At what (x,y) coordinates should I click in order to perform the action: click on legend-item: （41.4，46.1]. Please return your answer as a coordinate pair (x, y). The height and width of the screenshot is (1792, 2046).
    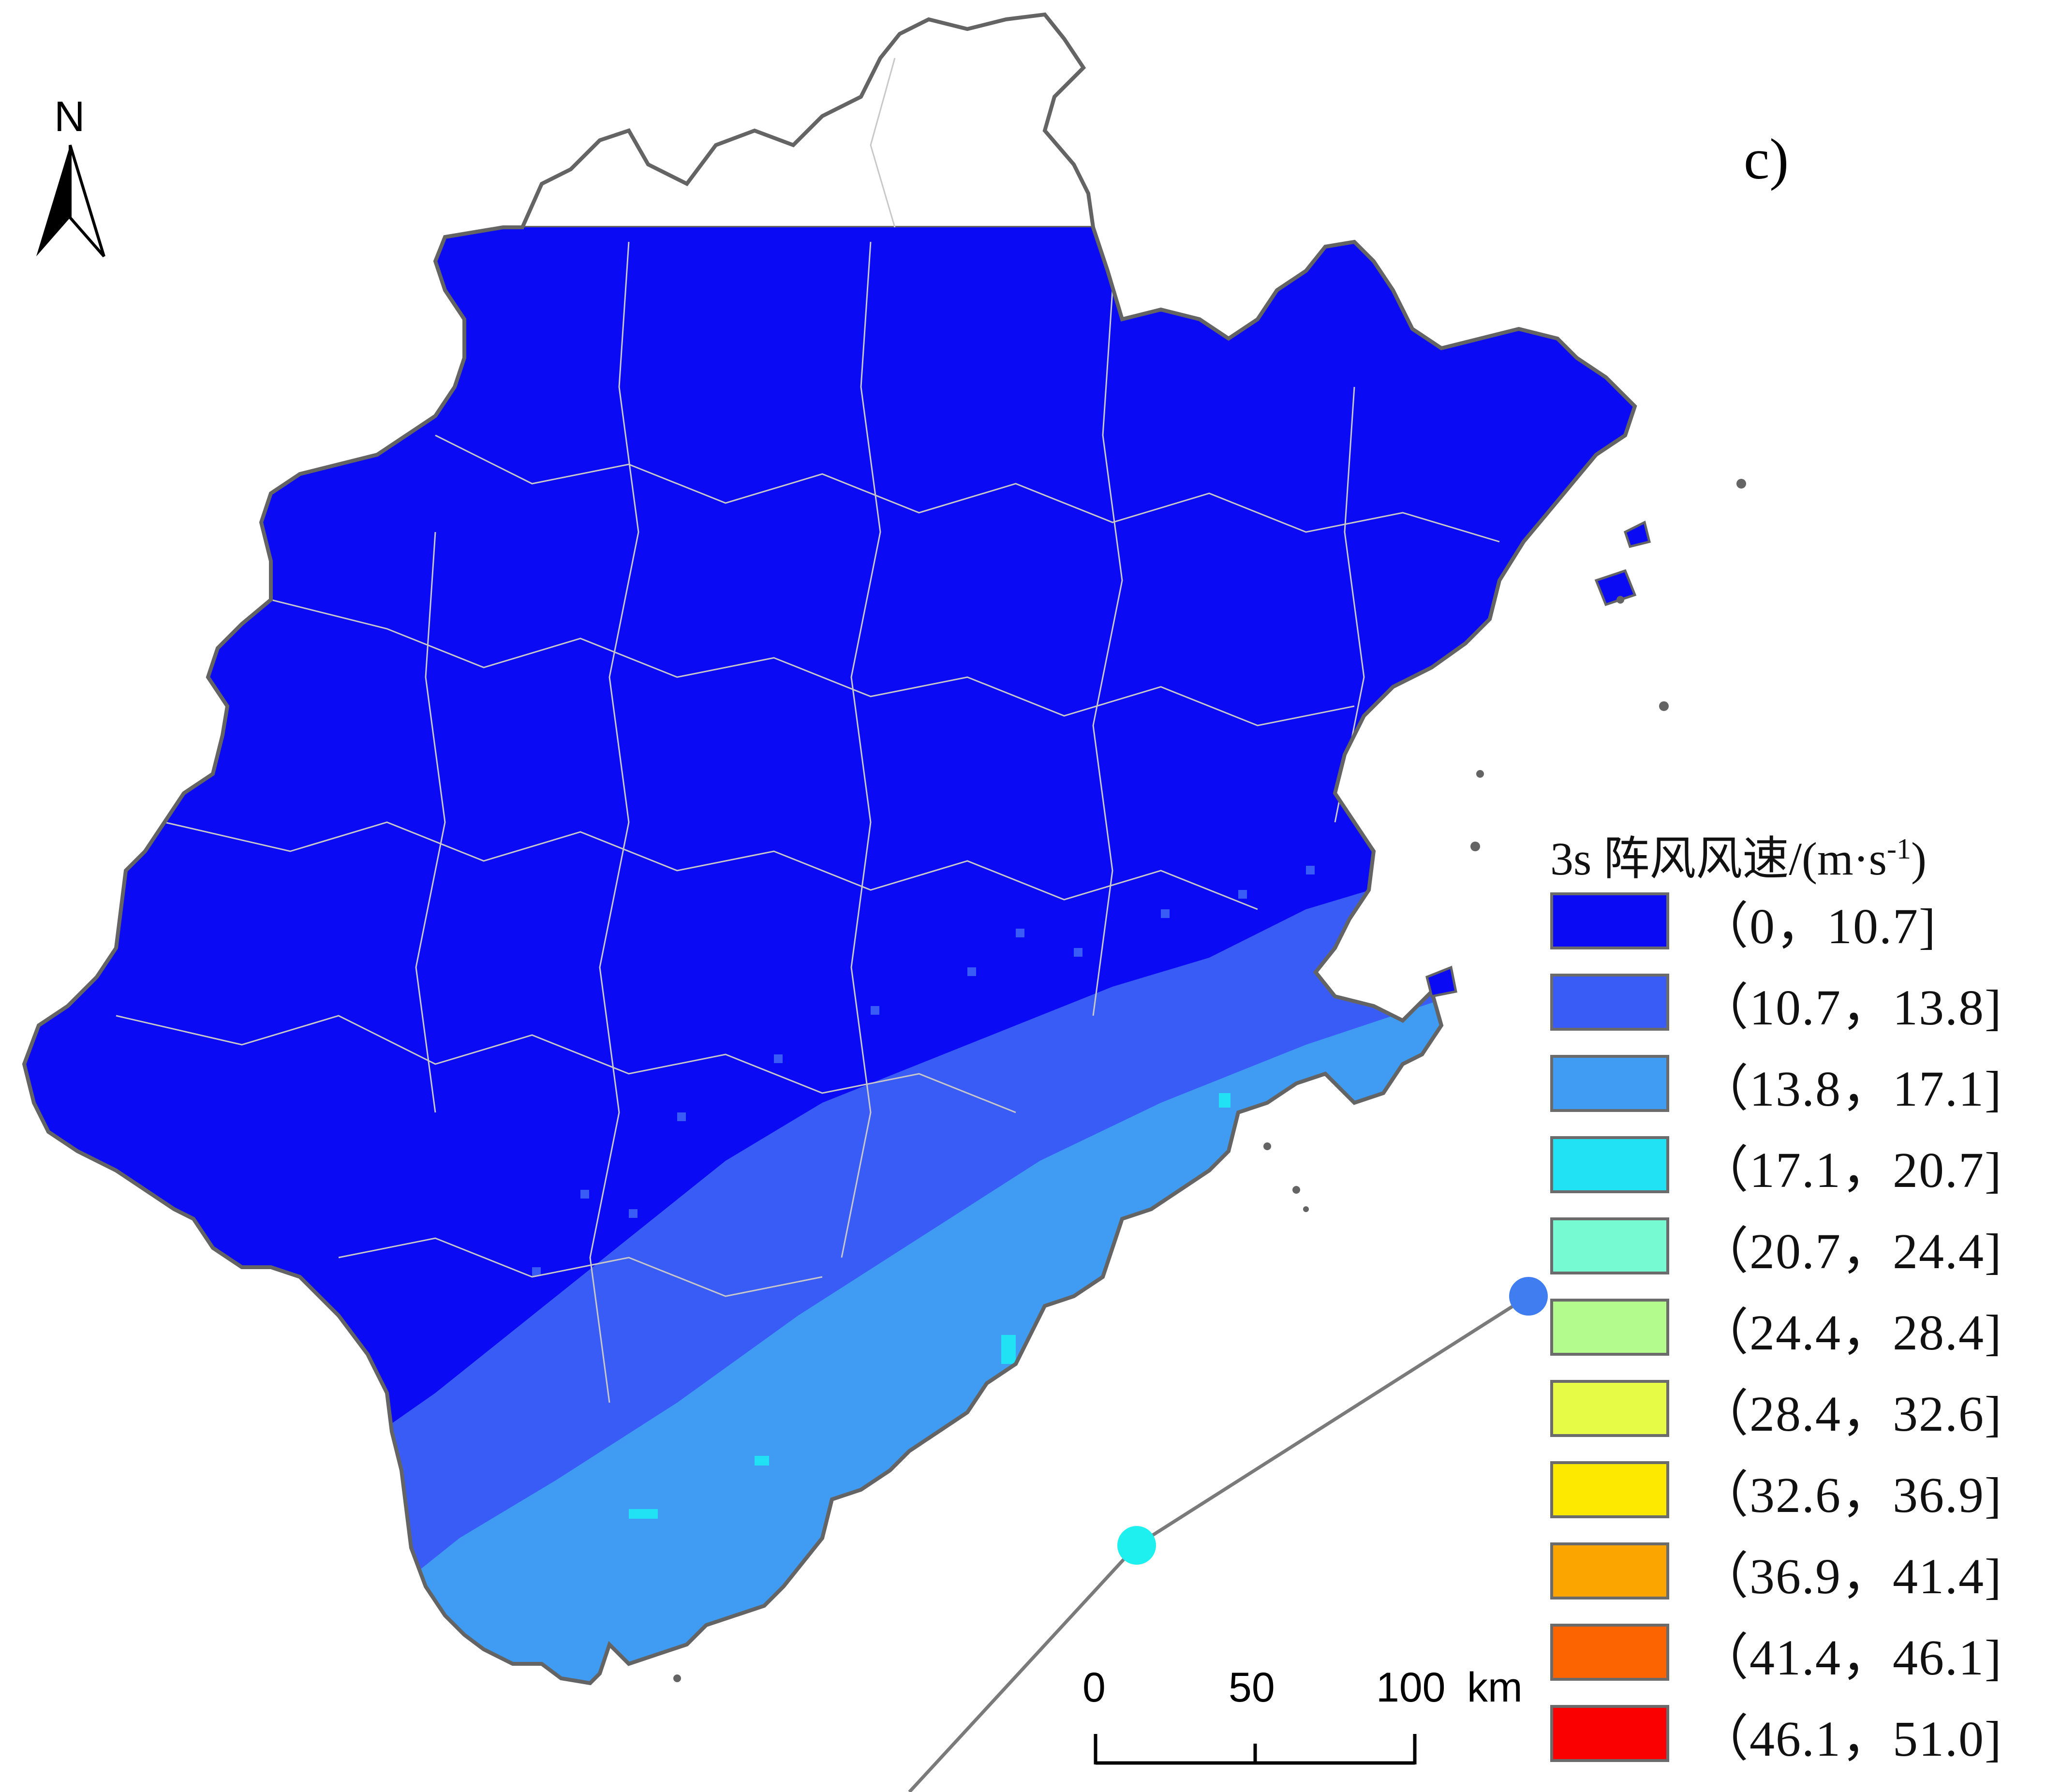
    Looking at the image, I should click on (1797, 1653).